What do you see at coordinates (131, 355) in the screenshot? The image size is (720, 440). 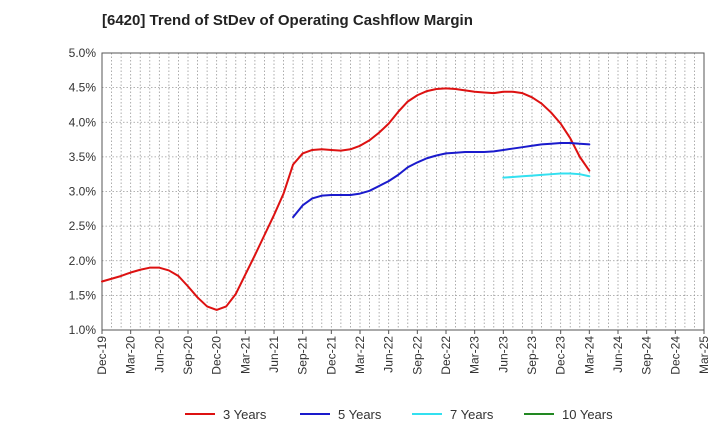 I see `x-tick-label: Mar-20` at bounding box center [131, 355].